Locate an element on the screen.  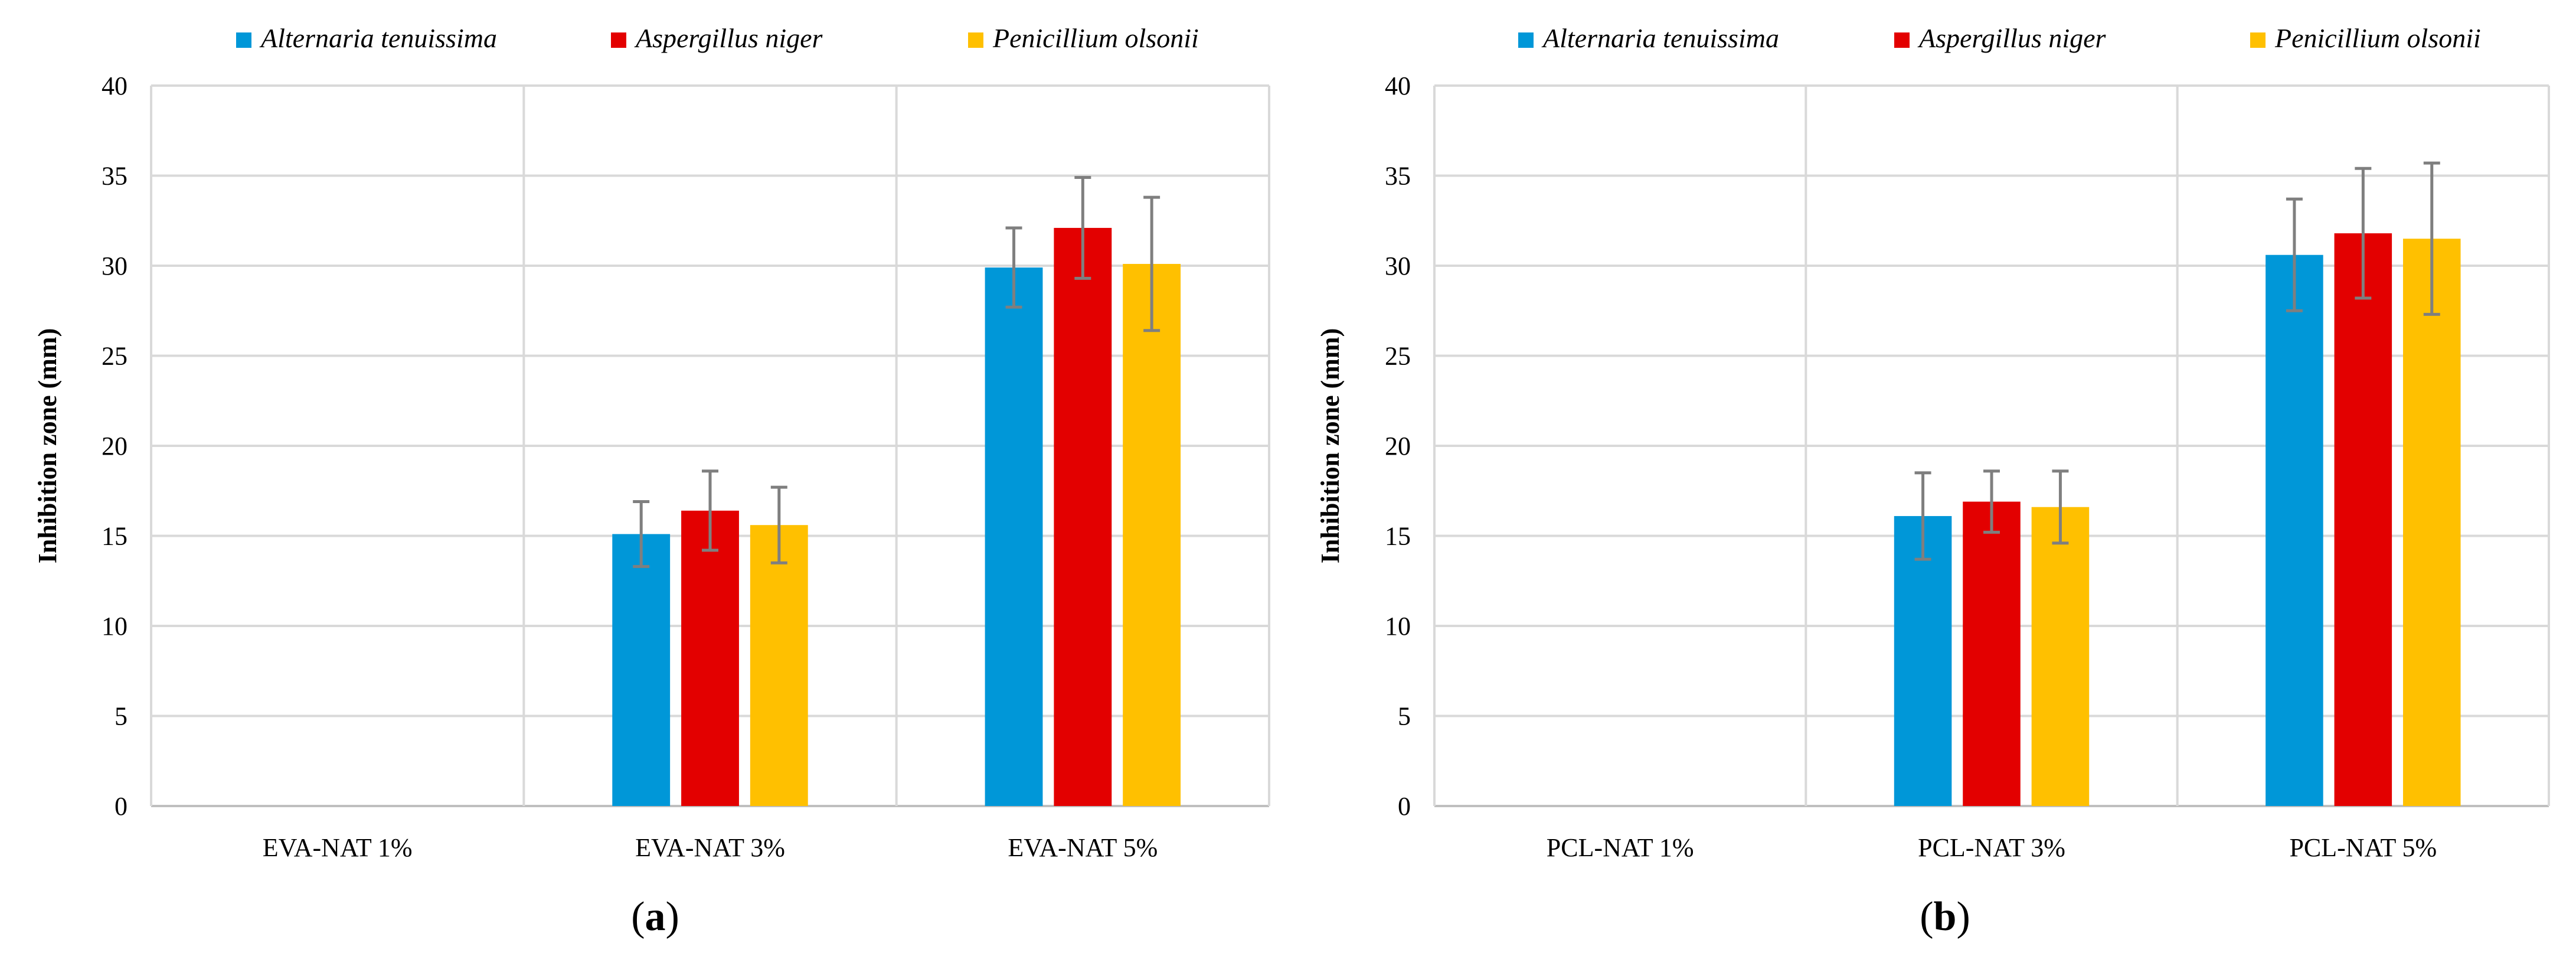
panel-label: (b) is located at coordinates (1945, 916).